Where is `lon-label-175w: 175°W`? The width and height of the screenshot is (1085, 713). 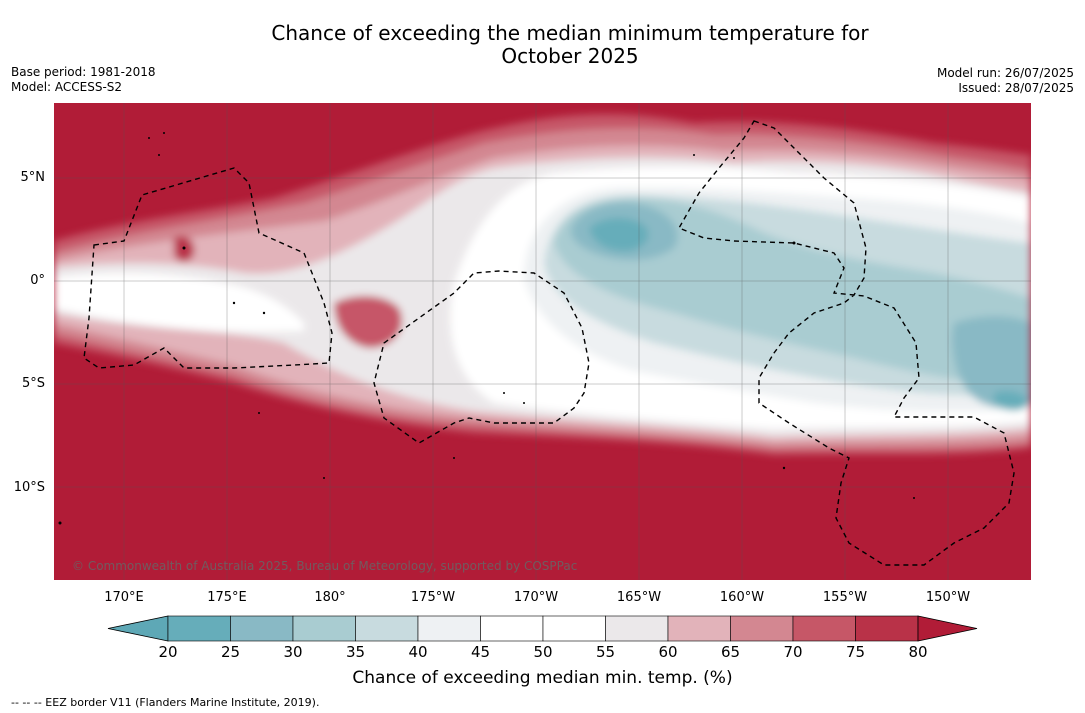
lon-label-175w: 175°W is located at coordinates (433, 597).